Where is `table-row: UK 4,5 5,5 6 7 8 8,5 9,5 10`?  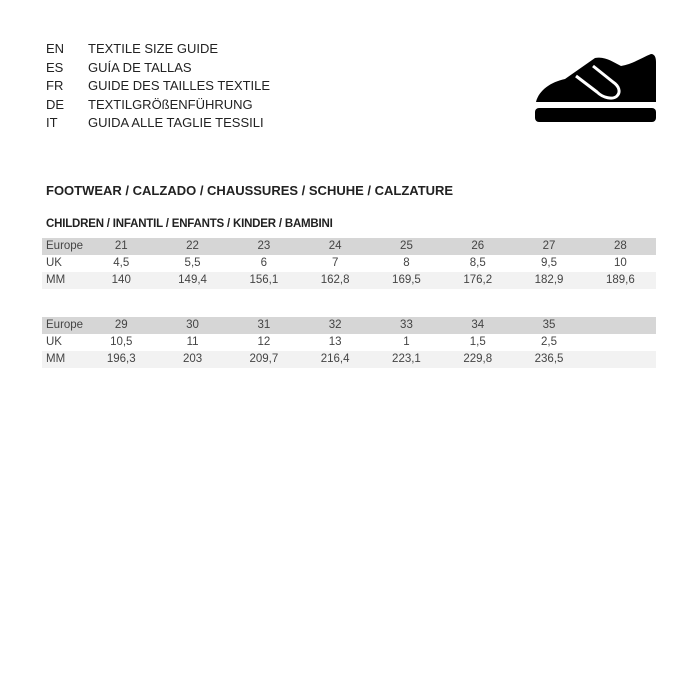
table-row: UK 4,5 5,5 6 7 8 8,5 9,5 10 is located at coordinates (349, 263).